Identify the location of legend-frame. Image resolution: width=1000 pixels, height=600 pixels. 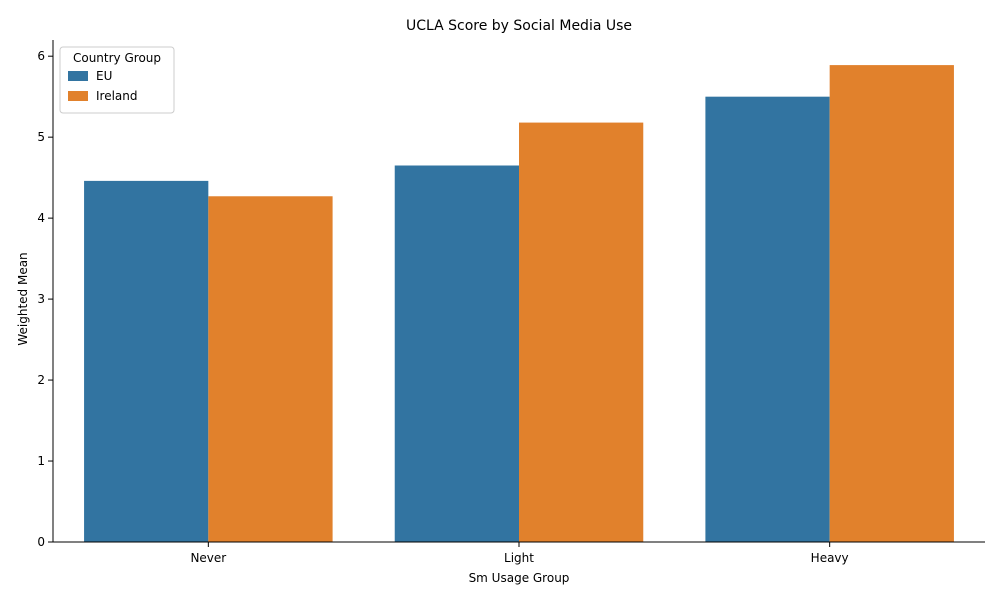
(117, 80).